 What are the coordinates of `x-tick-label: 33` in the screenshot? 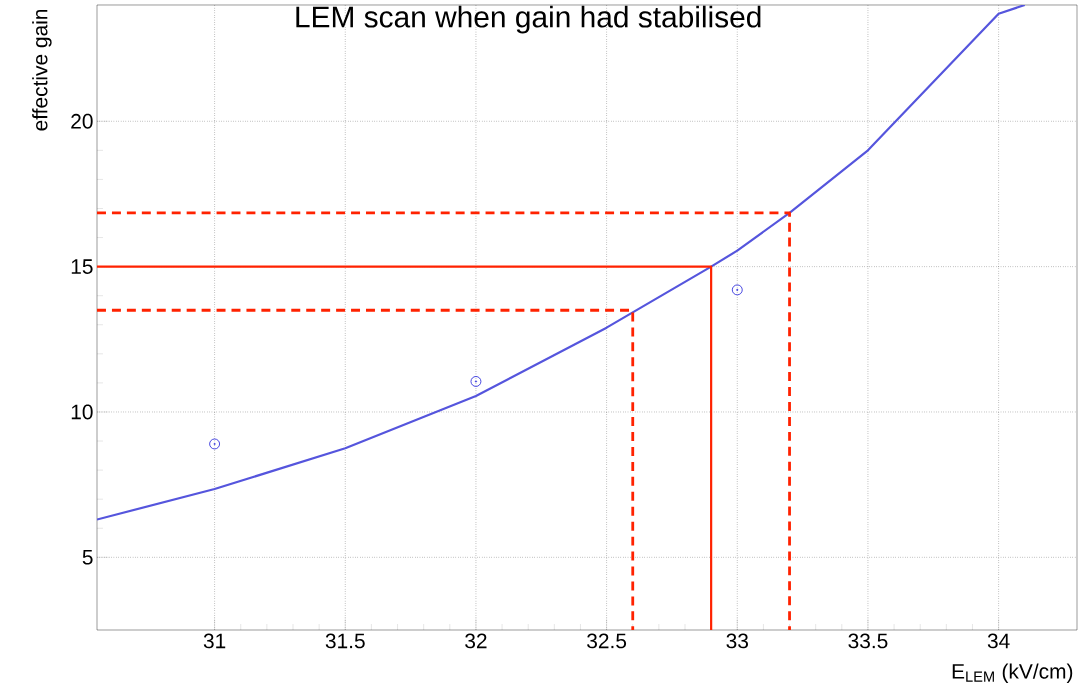 It's located at (737, 641).